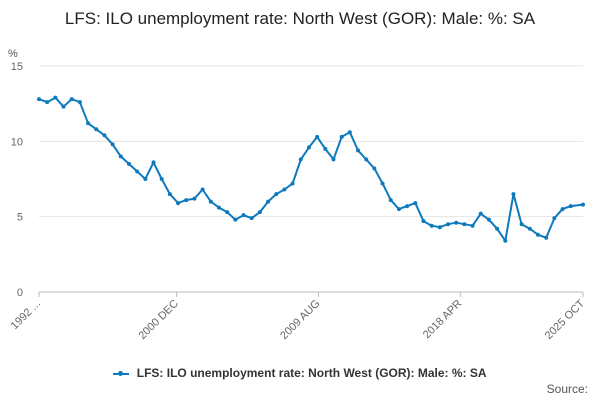 The image size is (600, 400). What do you see at coordinates (443, 320) in the screenshot?
I see `x-tick-label: 2018 APR` at bounding box center [443, 320].